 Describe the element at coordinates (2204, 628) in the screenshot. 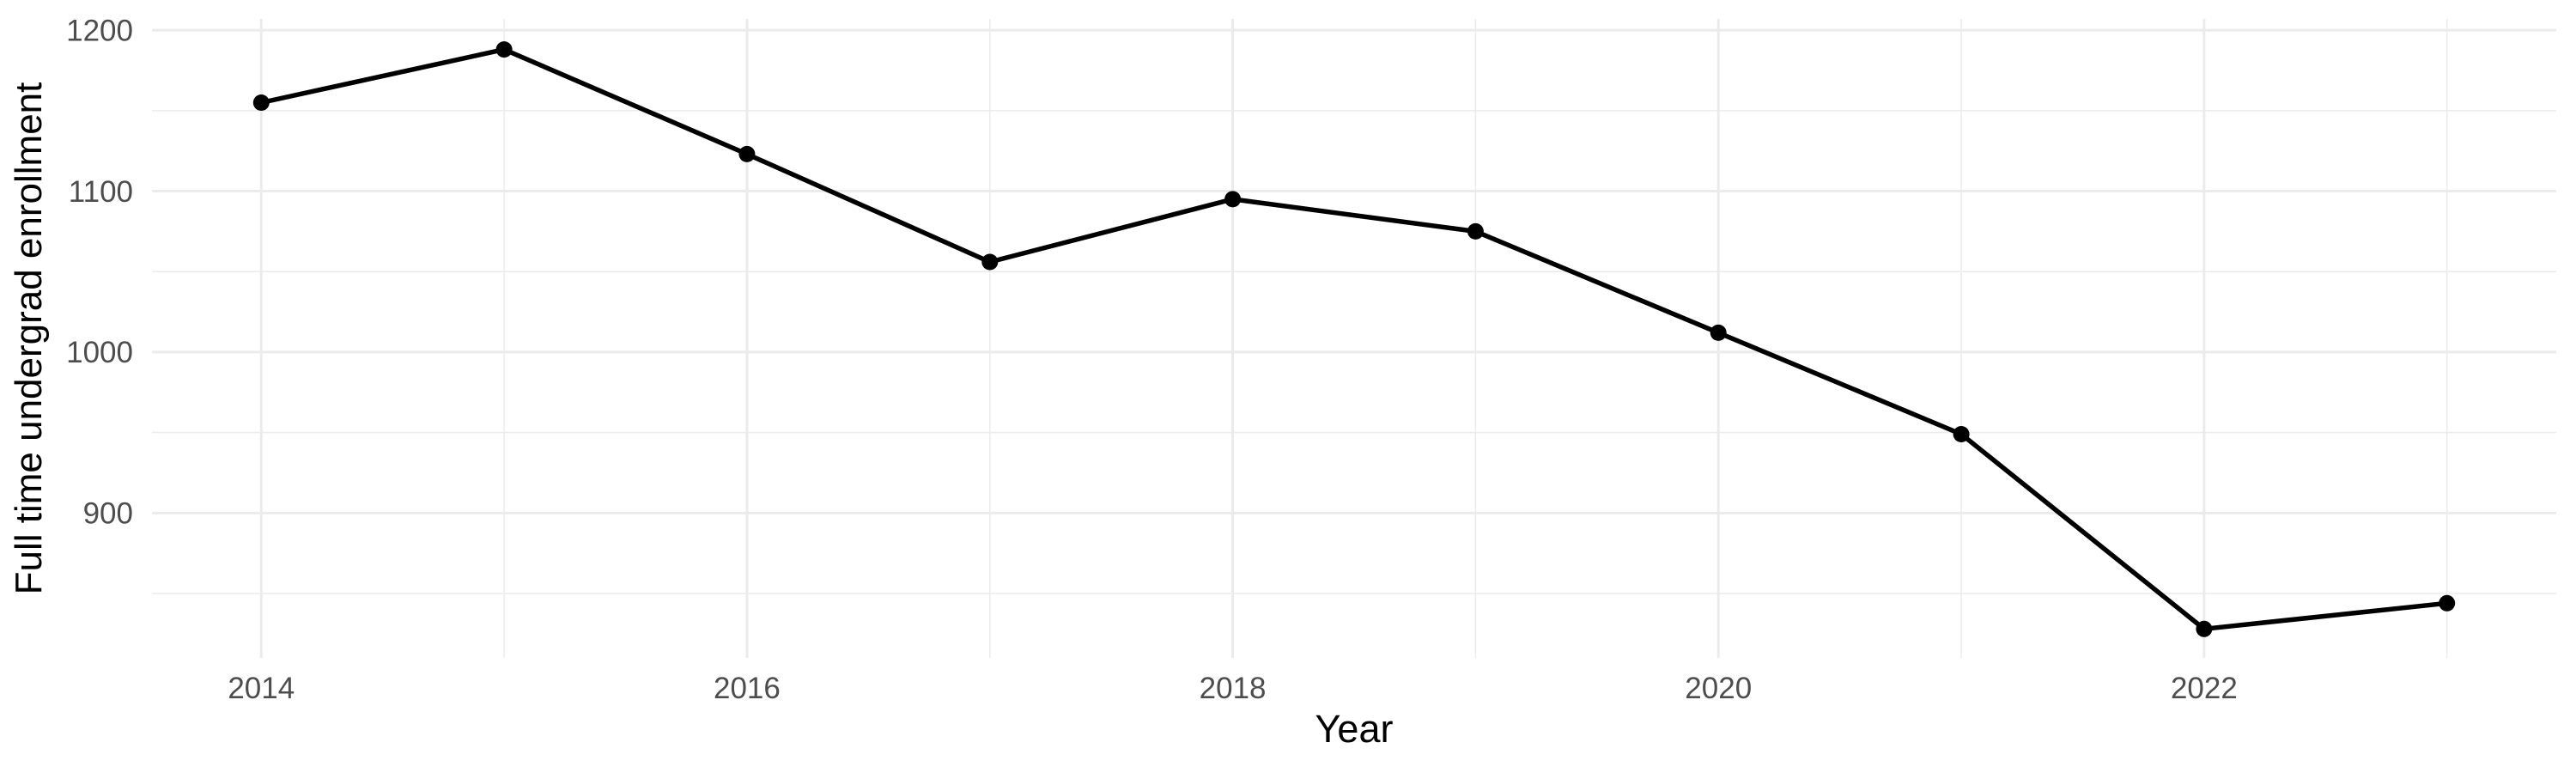

I see `data-point-2022` at that location.